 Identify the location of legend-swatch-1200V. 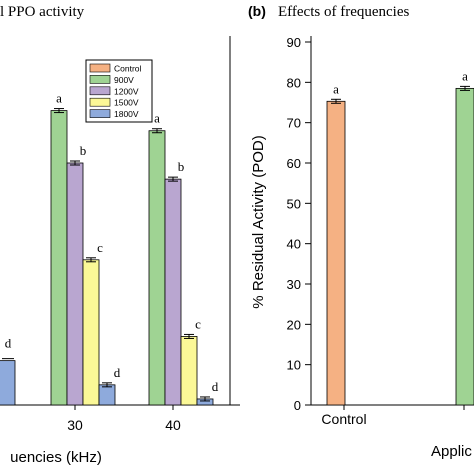
(100, 91).